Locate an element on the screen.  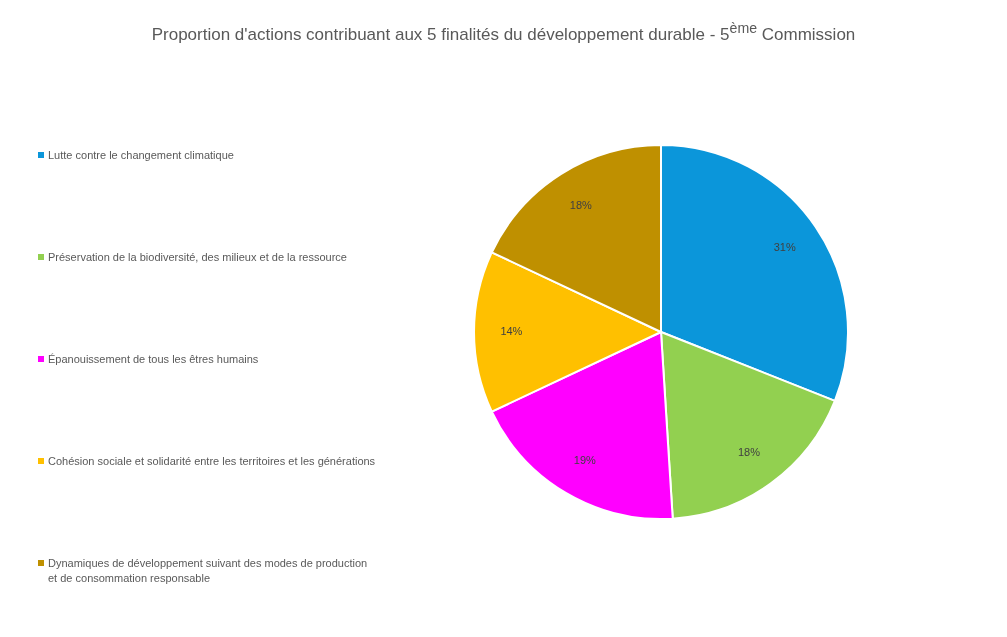
chart-title: Proportion d'actions contribuant aux 5 finalités du développement durable - 5$^{ème}$ Commission is located at coordinates (503, 32).